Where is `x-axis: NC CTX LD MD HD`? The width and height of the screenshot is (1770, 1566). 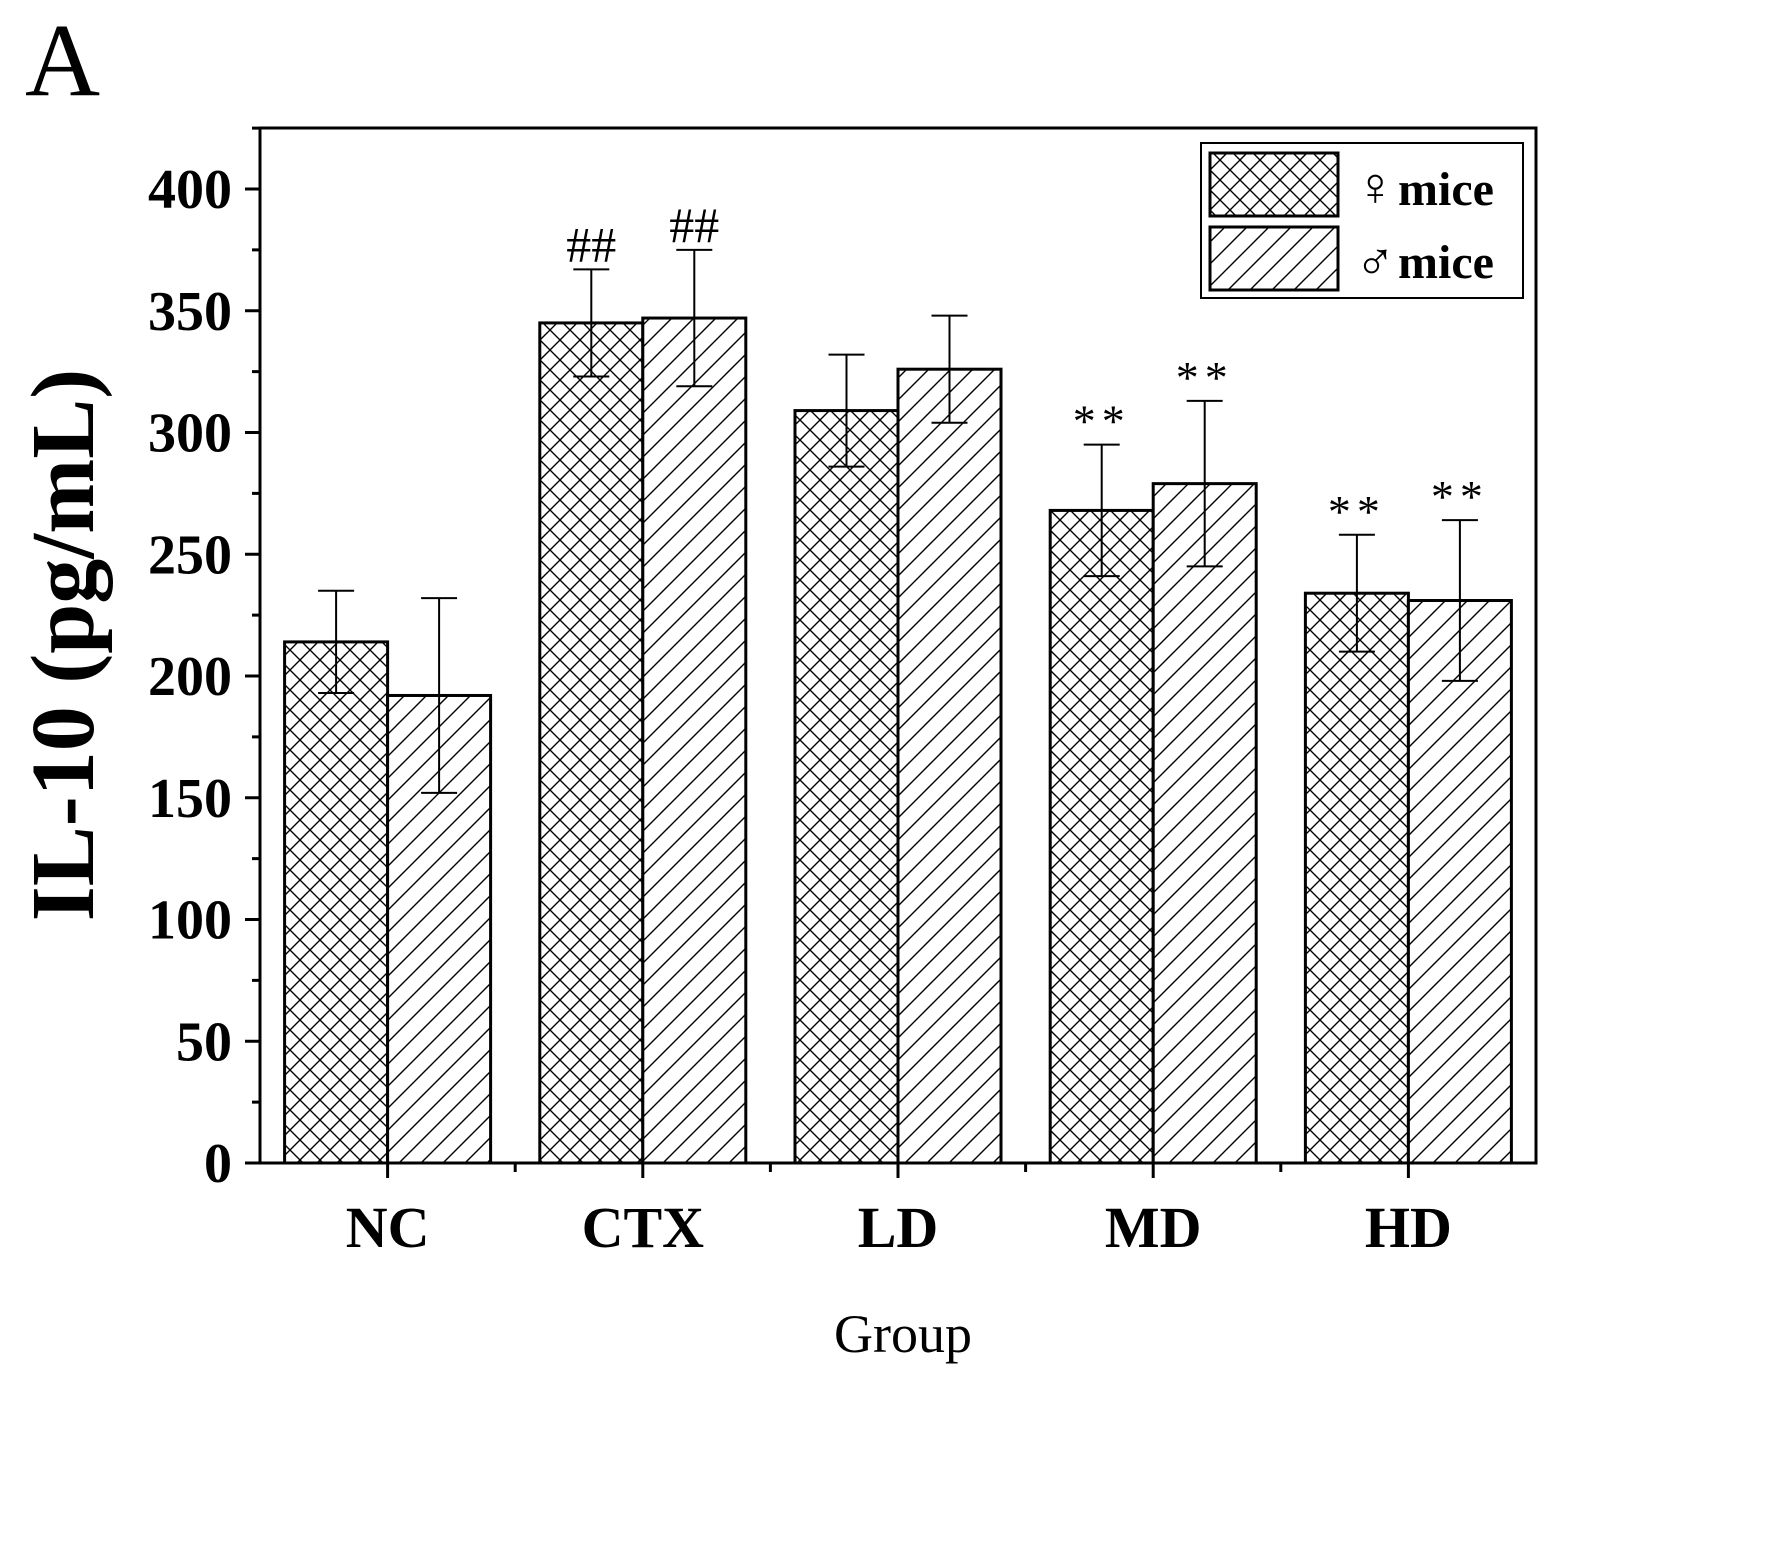
x-axis: NC CTX LD MD HD is located at coordinates (899, 1211).